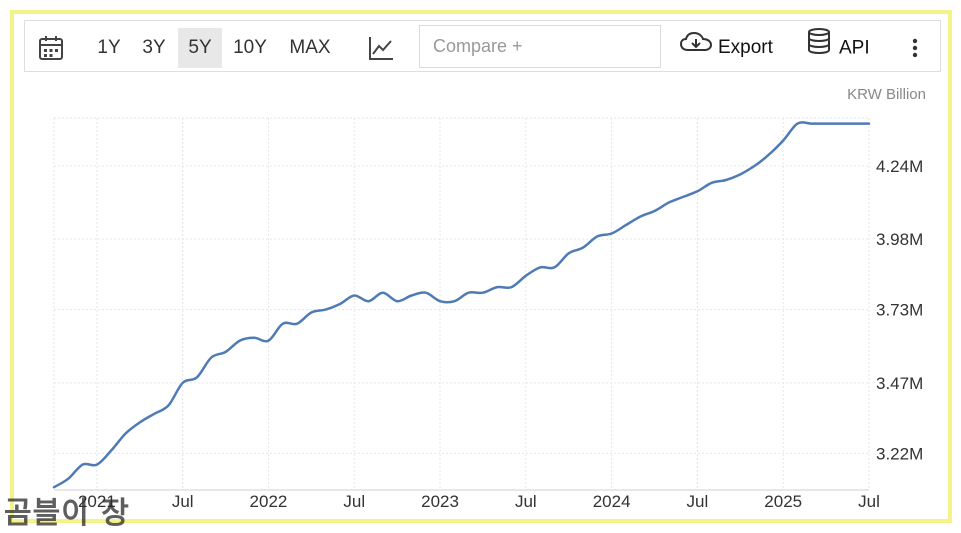  Describe the element at coordinates (783, 501) in the screenshot. I see `x-tick-label: 2025` at that location.